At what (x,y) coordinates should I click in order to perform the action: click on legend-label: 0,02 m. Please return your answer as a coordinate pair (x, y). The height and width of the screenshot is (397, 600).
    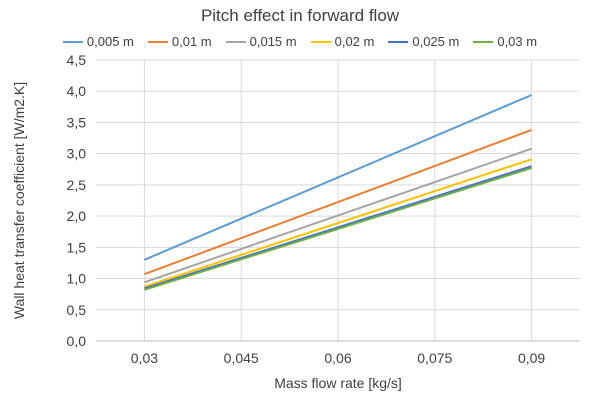
    Looking at the image, I should click on (354, 41).